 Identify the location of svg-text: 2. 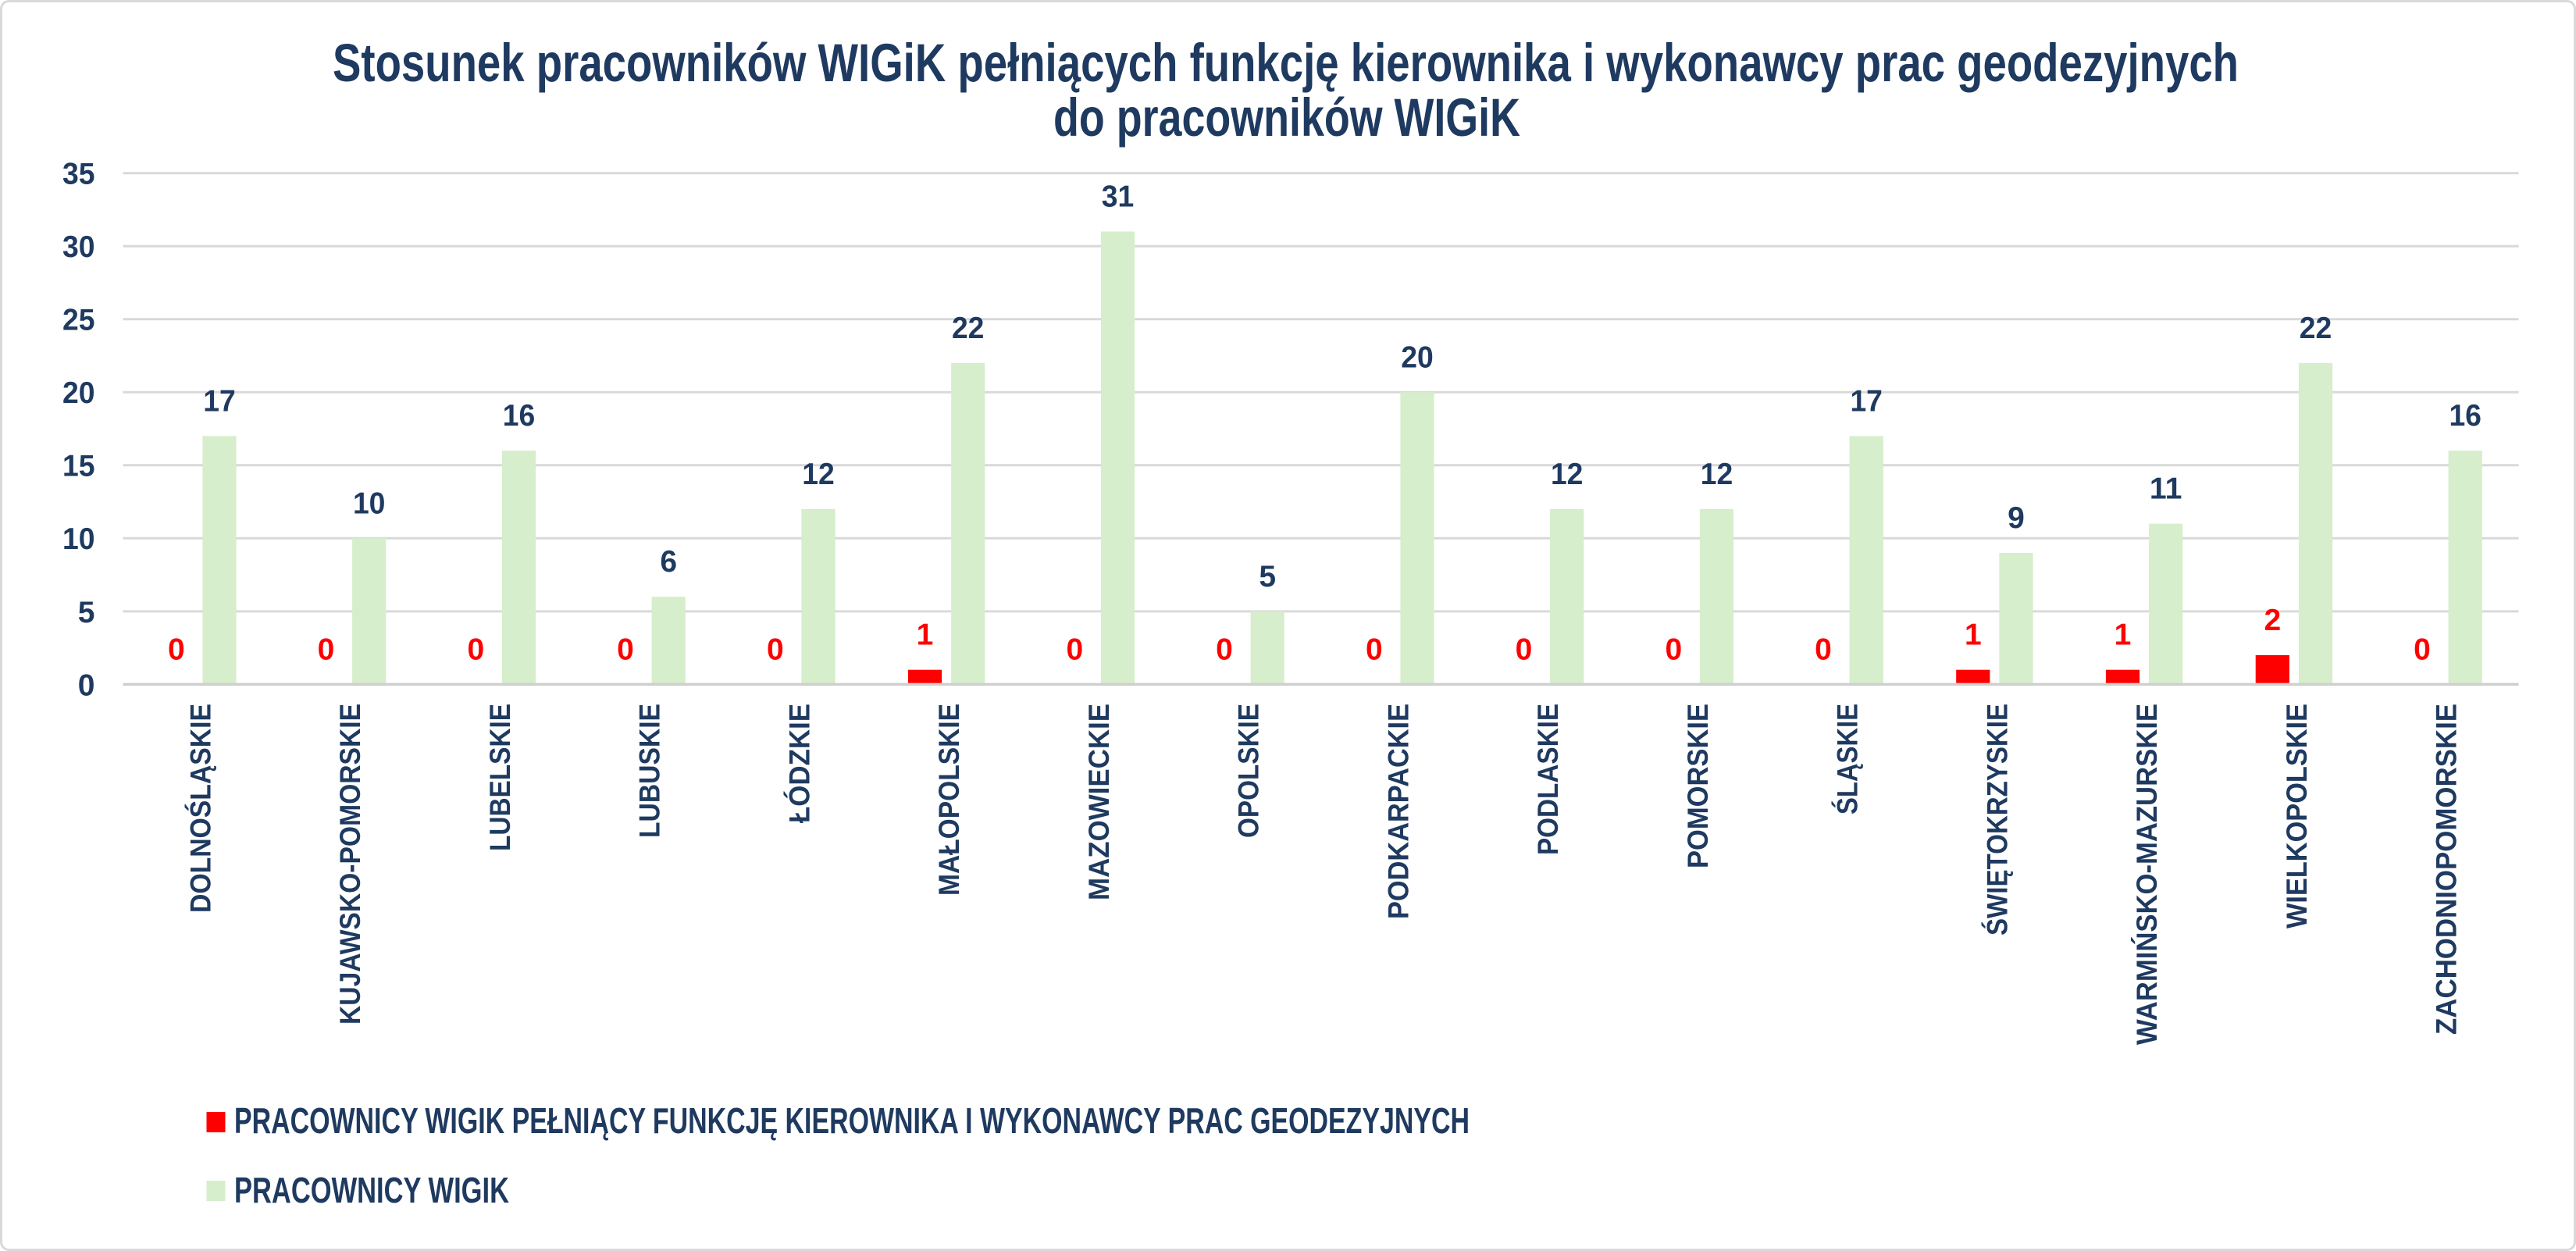
(2273, 620).